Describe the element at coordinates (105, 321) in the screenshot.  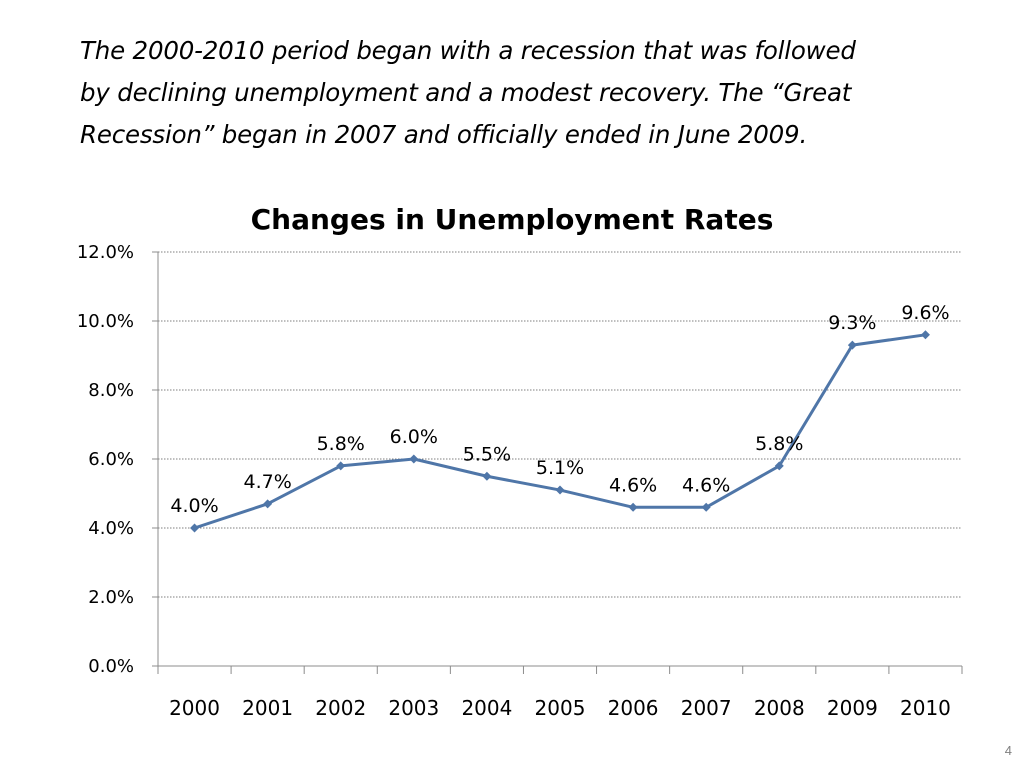
I see `y-tick-label: 10.0%` at that location.